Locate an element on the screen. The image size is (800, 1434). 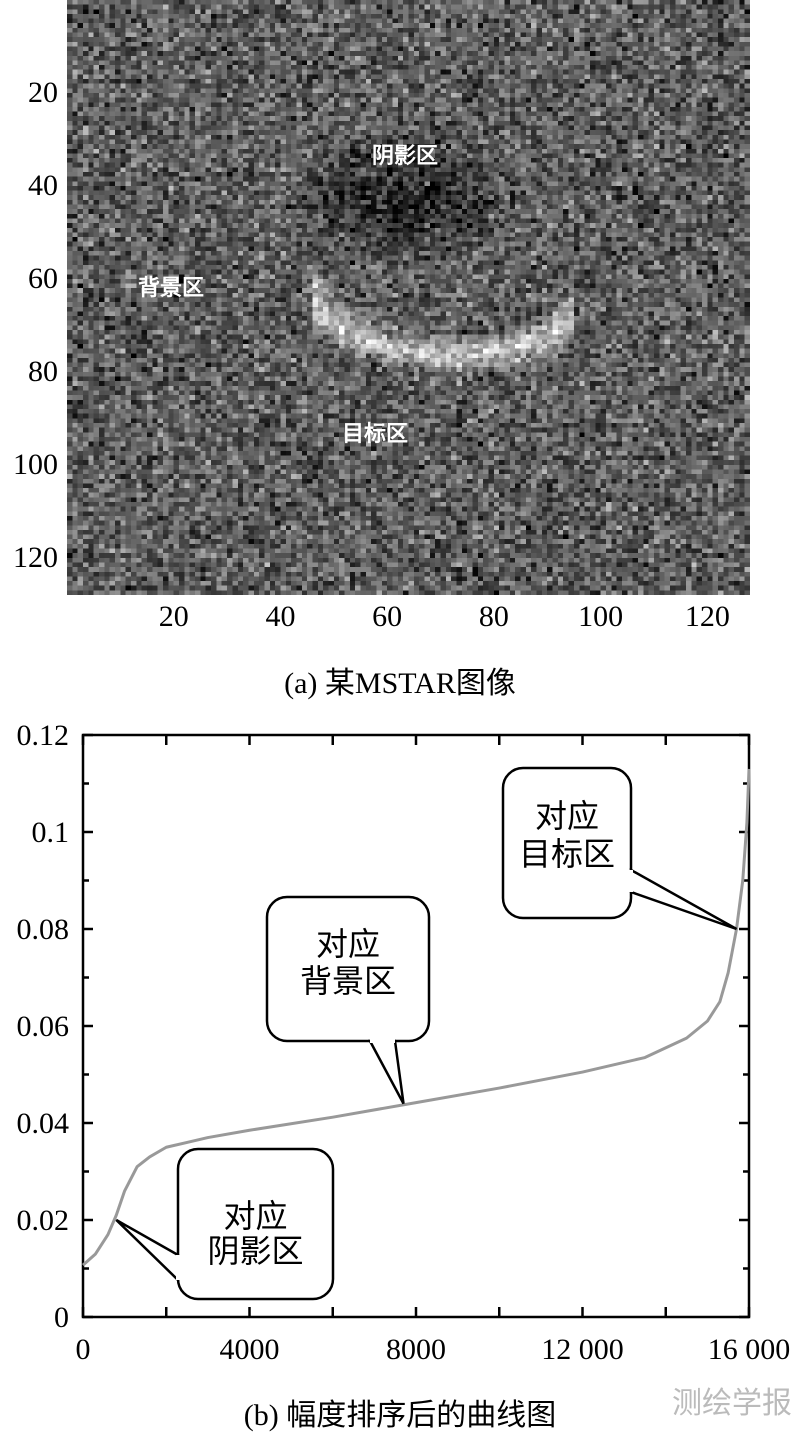
y-tick-label: 0.12 is located at coordinates (43, 735).